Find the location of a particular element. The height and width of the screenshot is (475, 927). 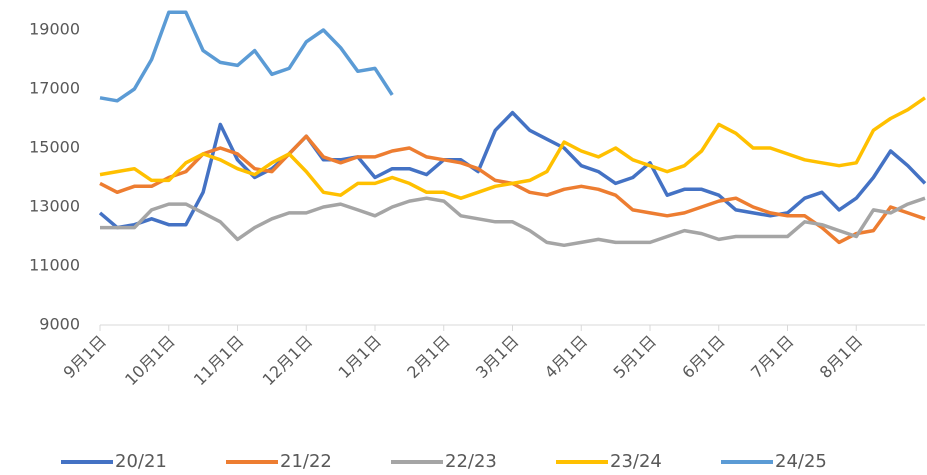

x-tick-label: 10月1日 is located at coordinates (150, 361).